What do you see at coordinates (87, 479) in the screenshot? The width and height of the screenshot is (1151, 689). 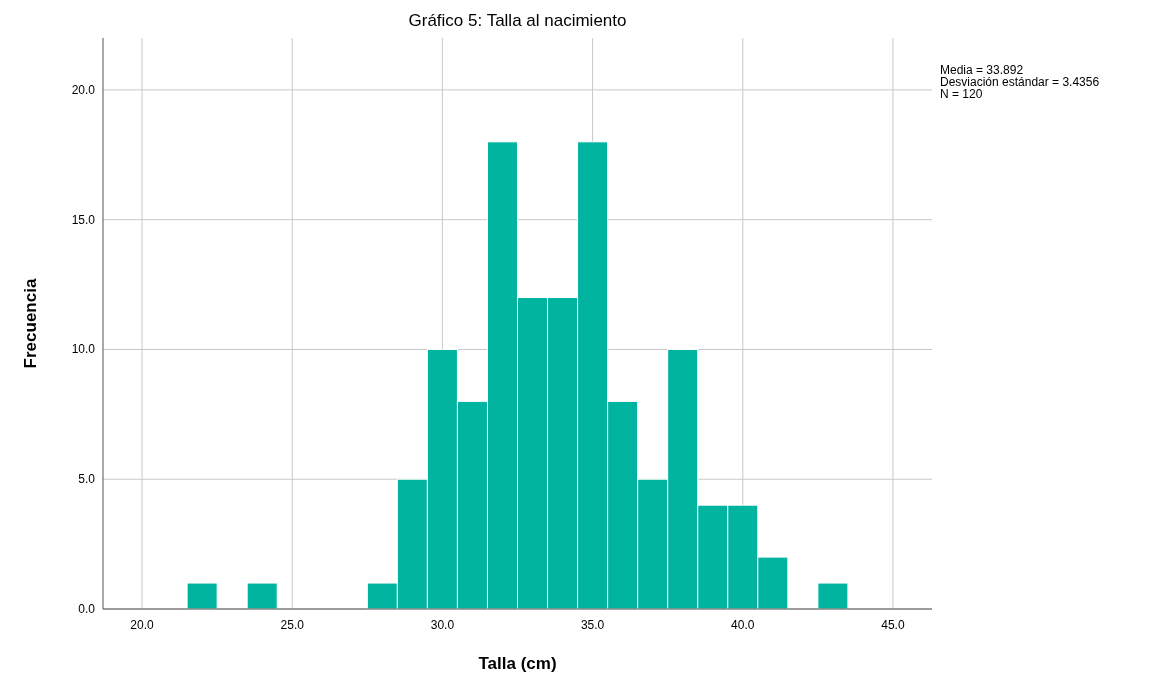 I see `y-tick-label: 5.0` at bounding box center [87, 479].